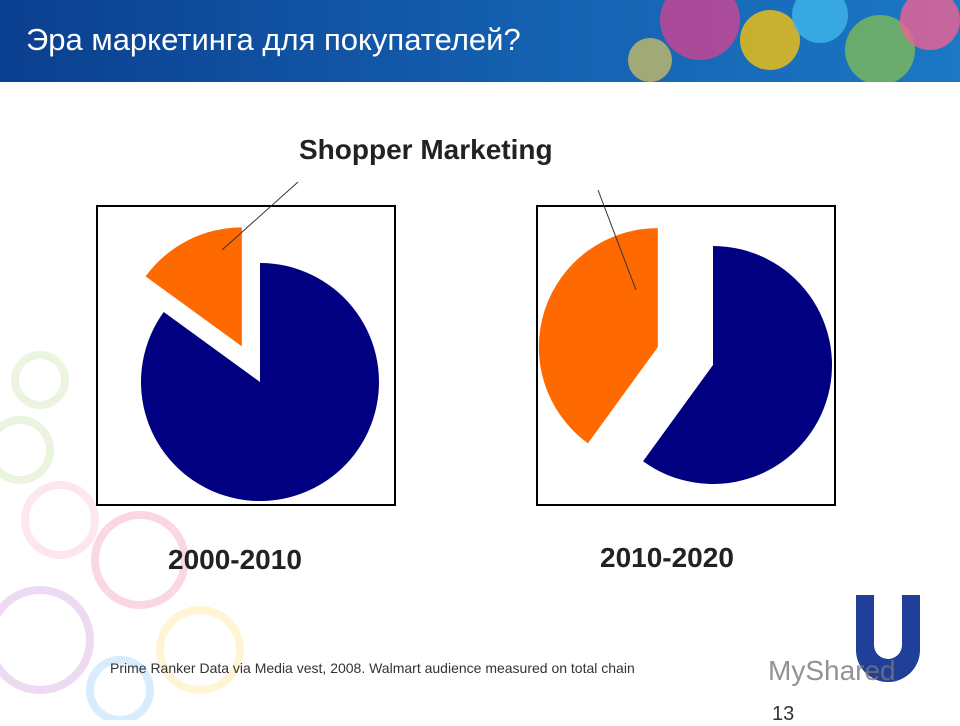  I want to click on period-label-1: 2000-2010, so click(235, 559).